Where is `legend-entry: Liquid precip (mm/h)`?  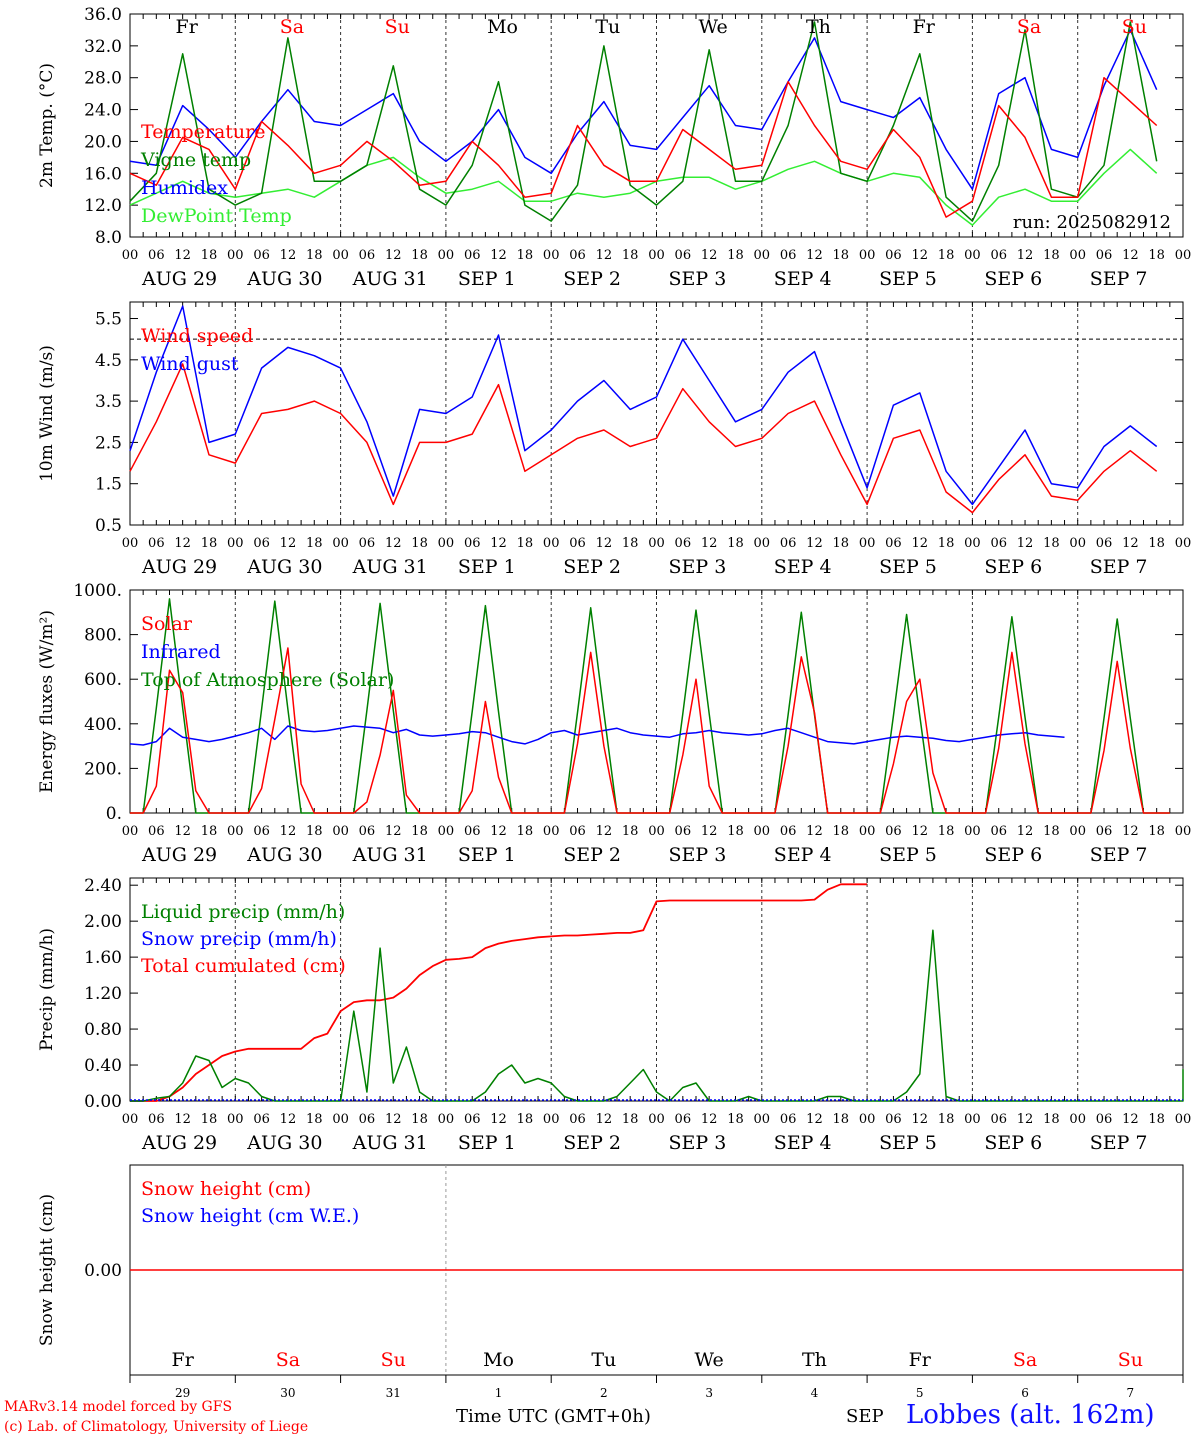
legend-entry: Liquid precip (mm/h) is located at coordinates (243, 912).